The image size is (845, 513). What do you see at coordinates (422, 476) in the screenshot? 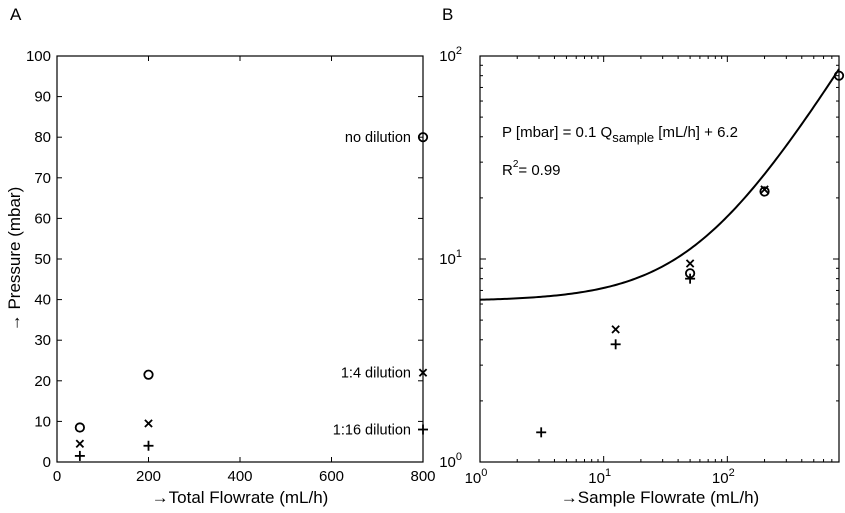
I see `x-tick-label: 800` at bounding box center [422, 476].